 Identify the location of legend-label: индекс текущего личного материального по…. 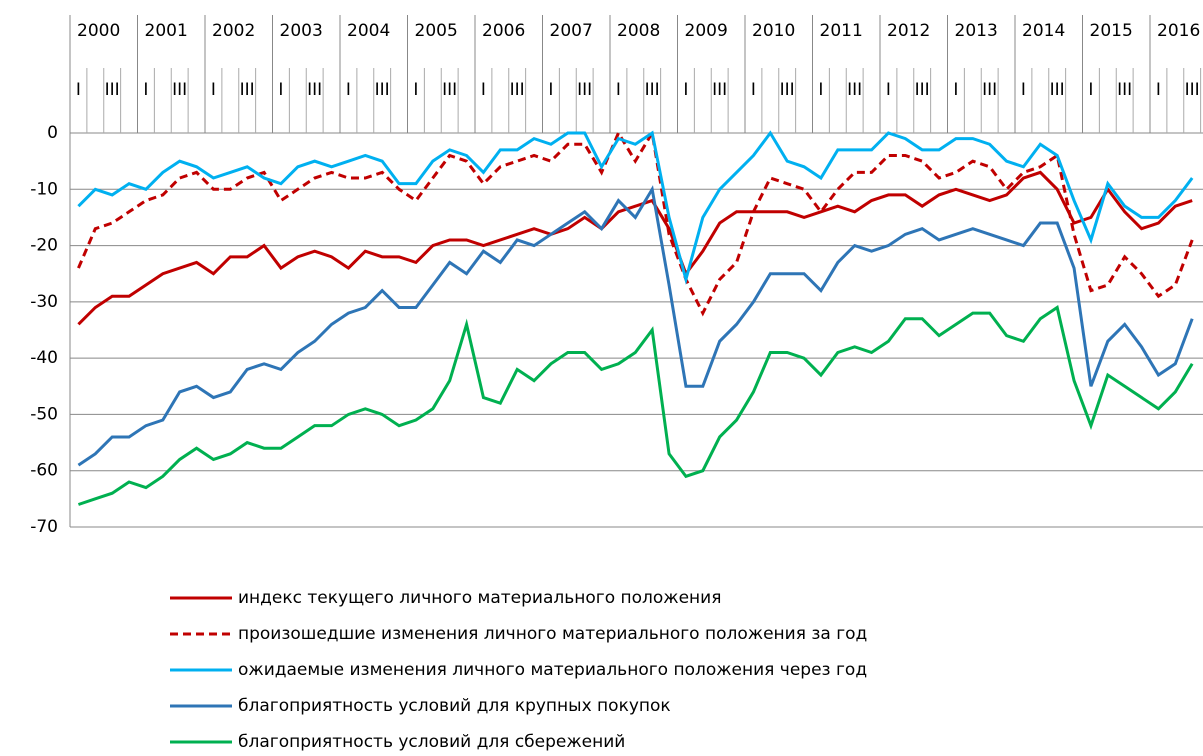
(479, 598).